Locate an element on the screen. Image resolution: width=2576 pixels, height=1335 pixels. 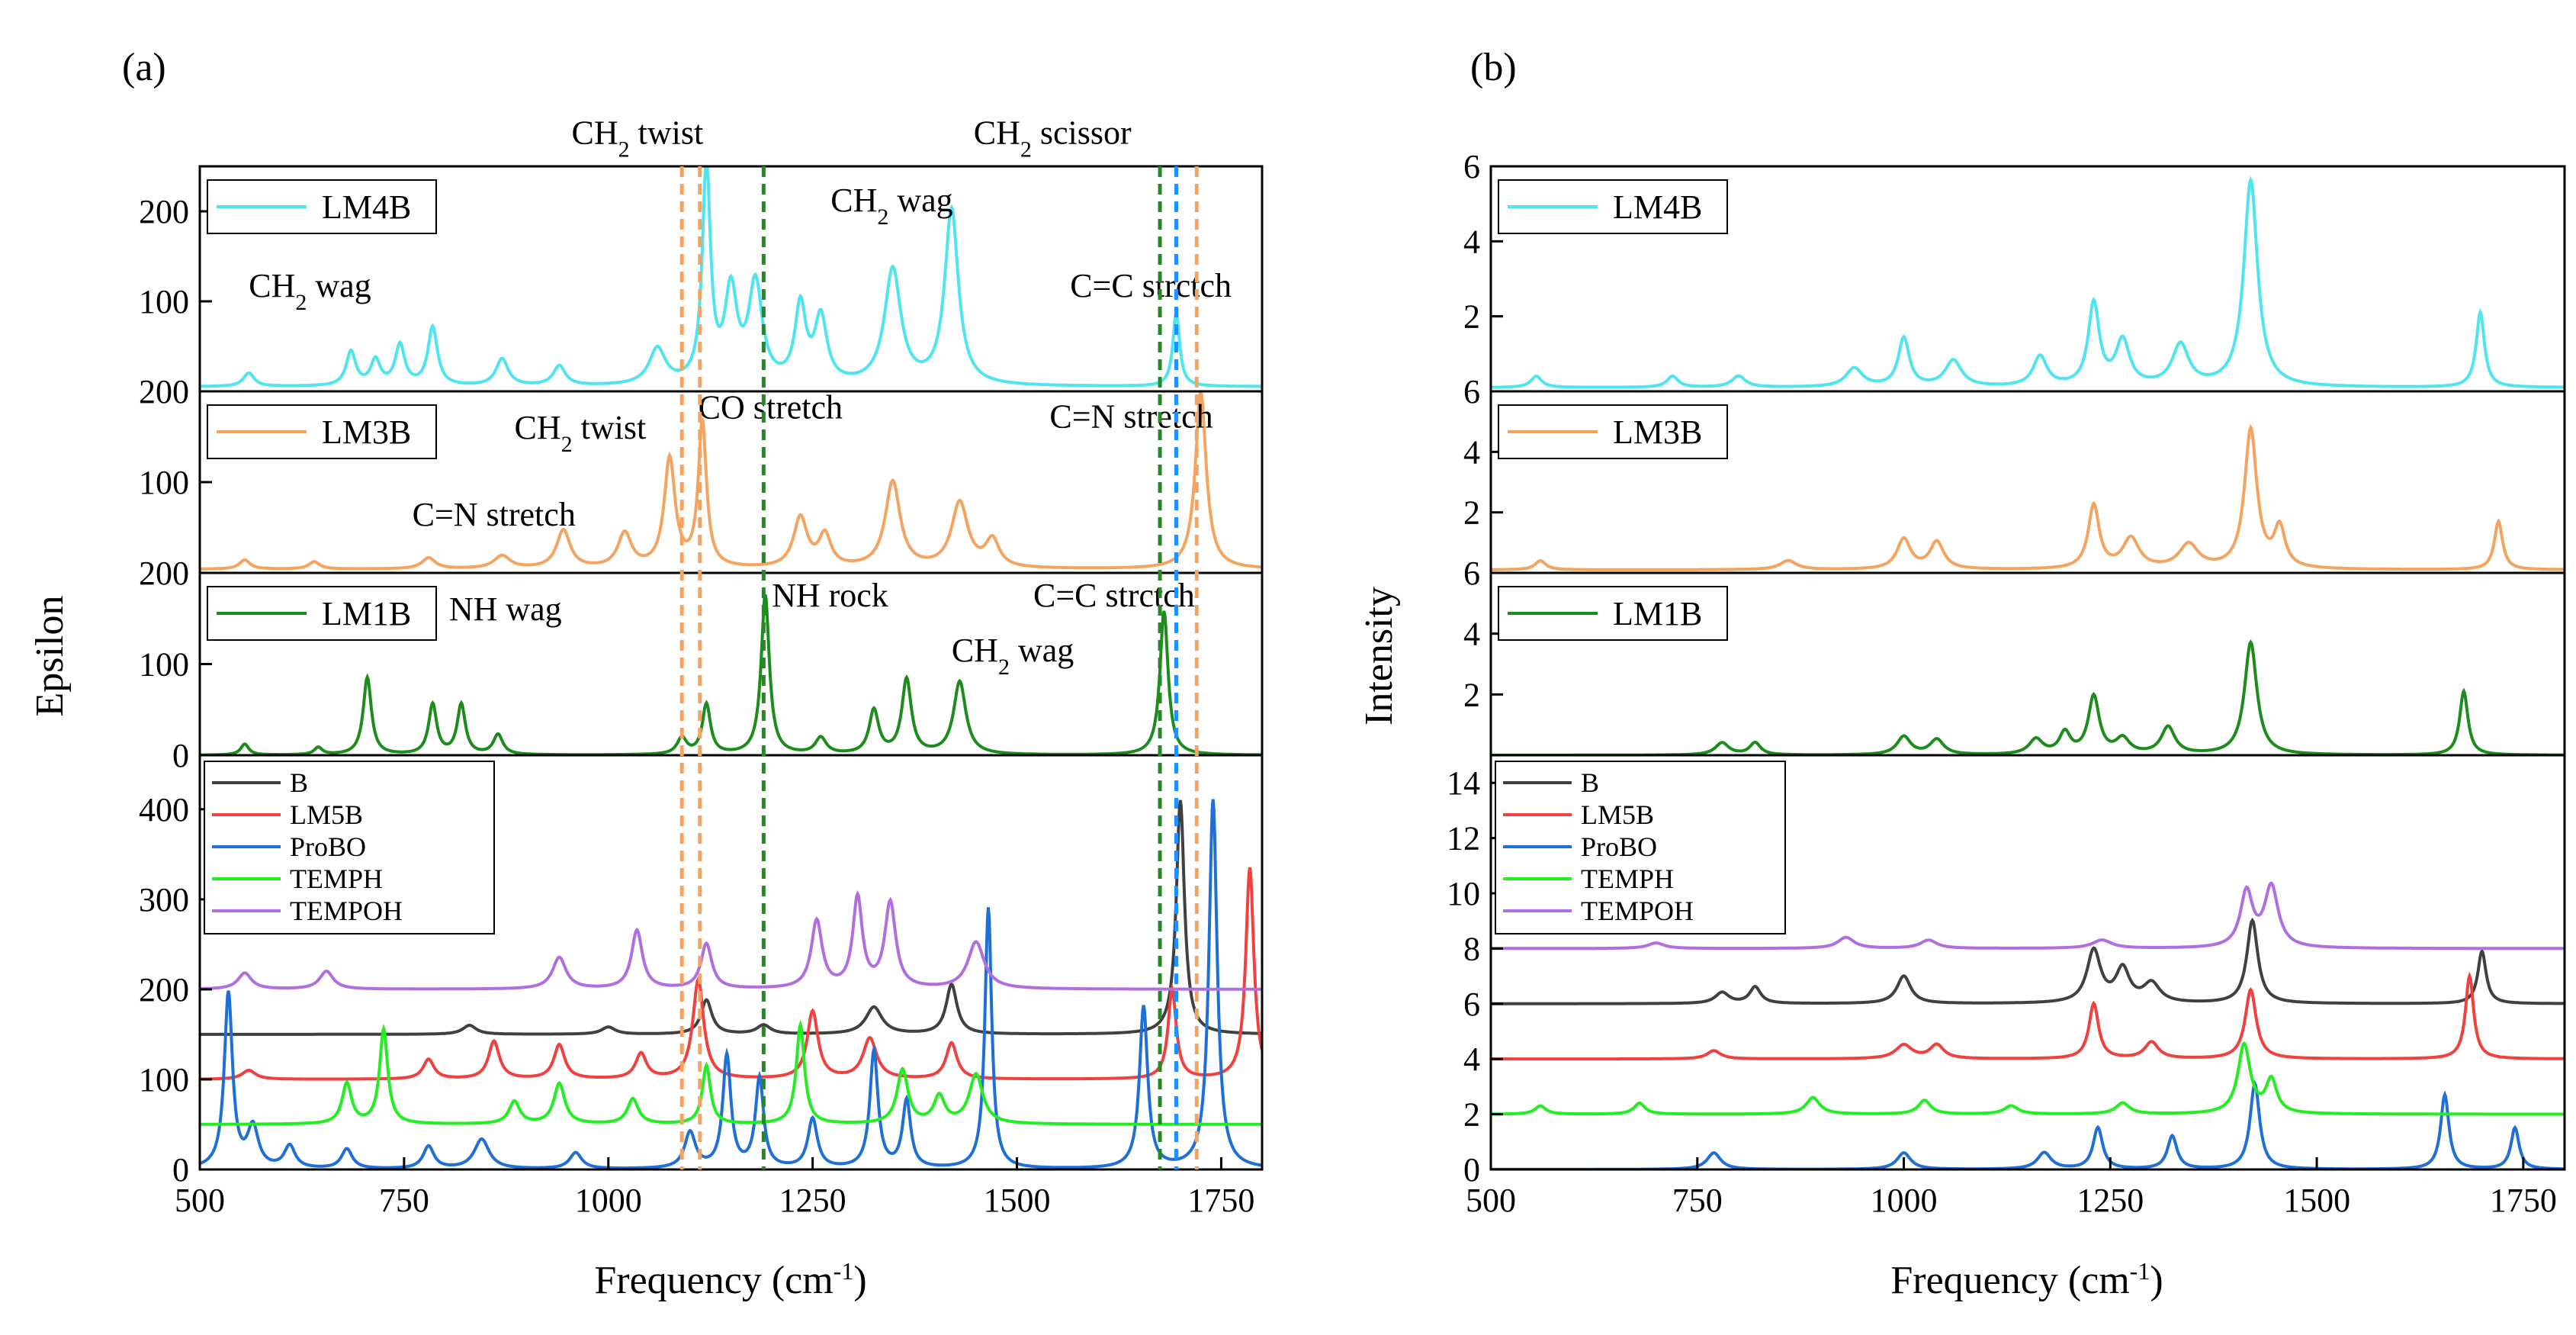
series-line-tempoh is located at coordinates (731, 940).